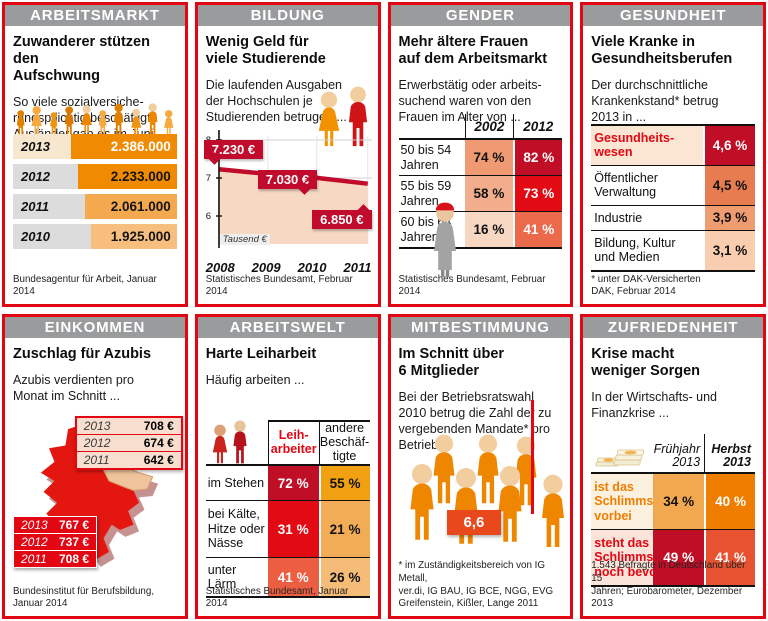  I want to click on bar-row-2012: 2012 2.233.000, so click(95, 176).